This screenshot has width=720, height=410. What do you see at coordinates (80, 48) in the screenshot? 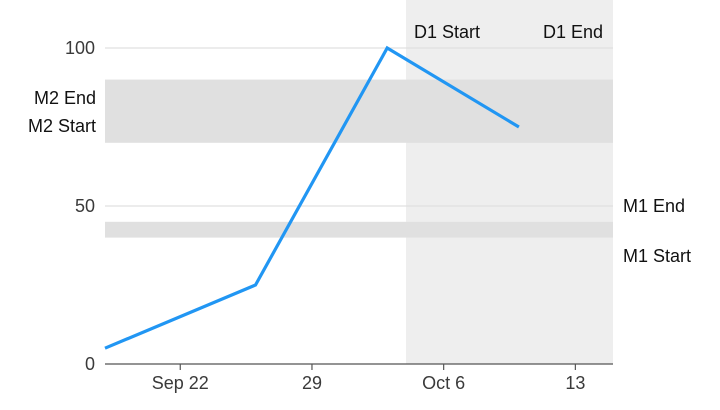
I see `y-tick-label: 100` at bounding box center [80, 48].